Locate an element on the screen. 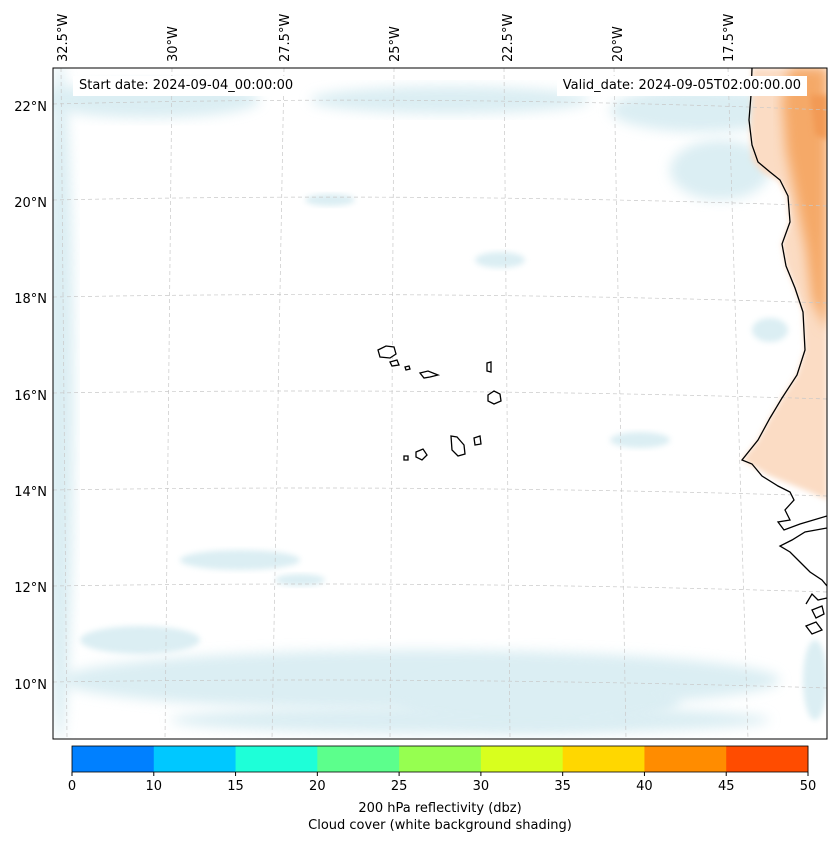  start-date-label: Start date: 2024-09-04_00:00:00 is located at coordinates (186, 86).